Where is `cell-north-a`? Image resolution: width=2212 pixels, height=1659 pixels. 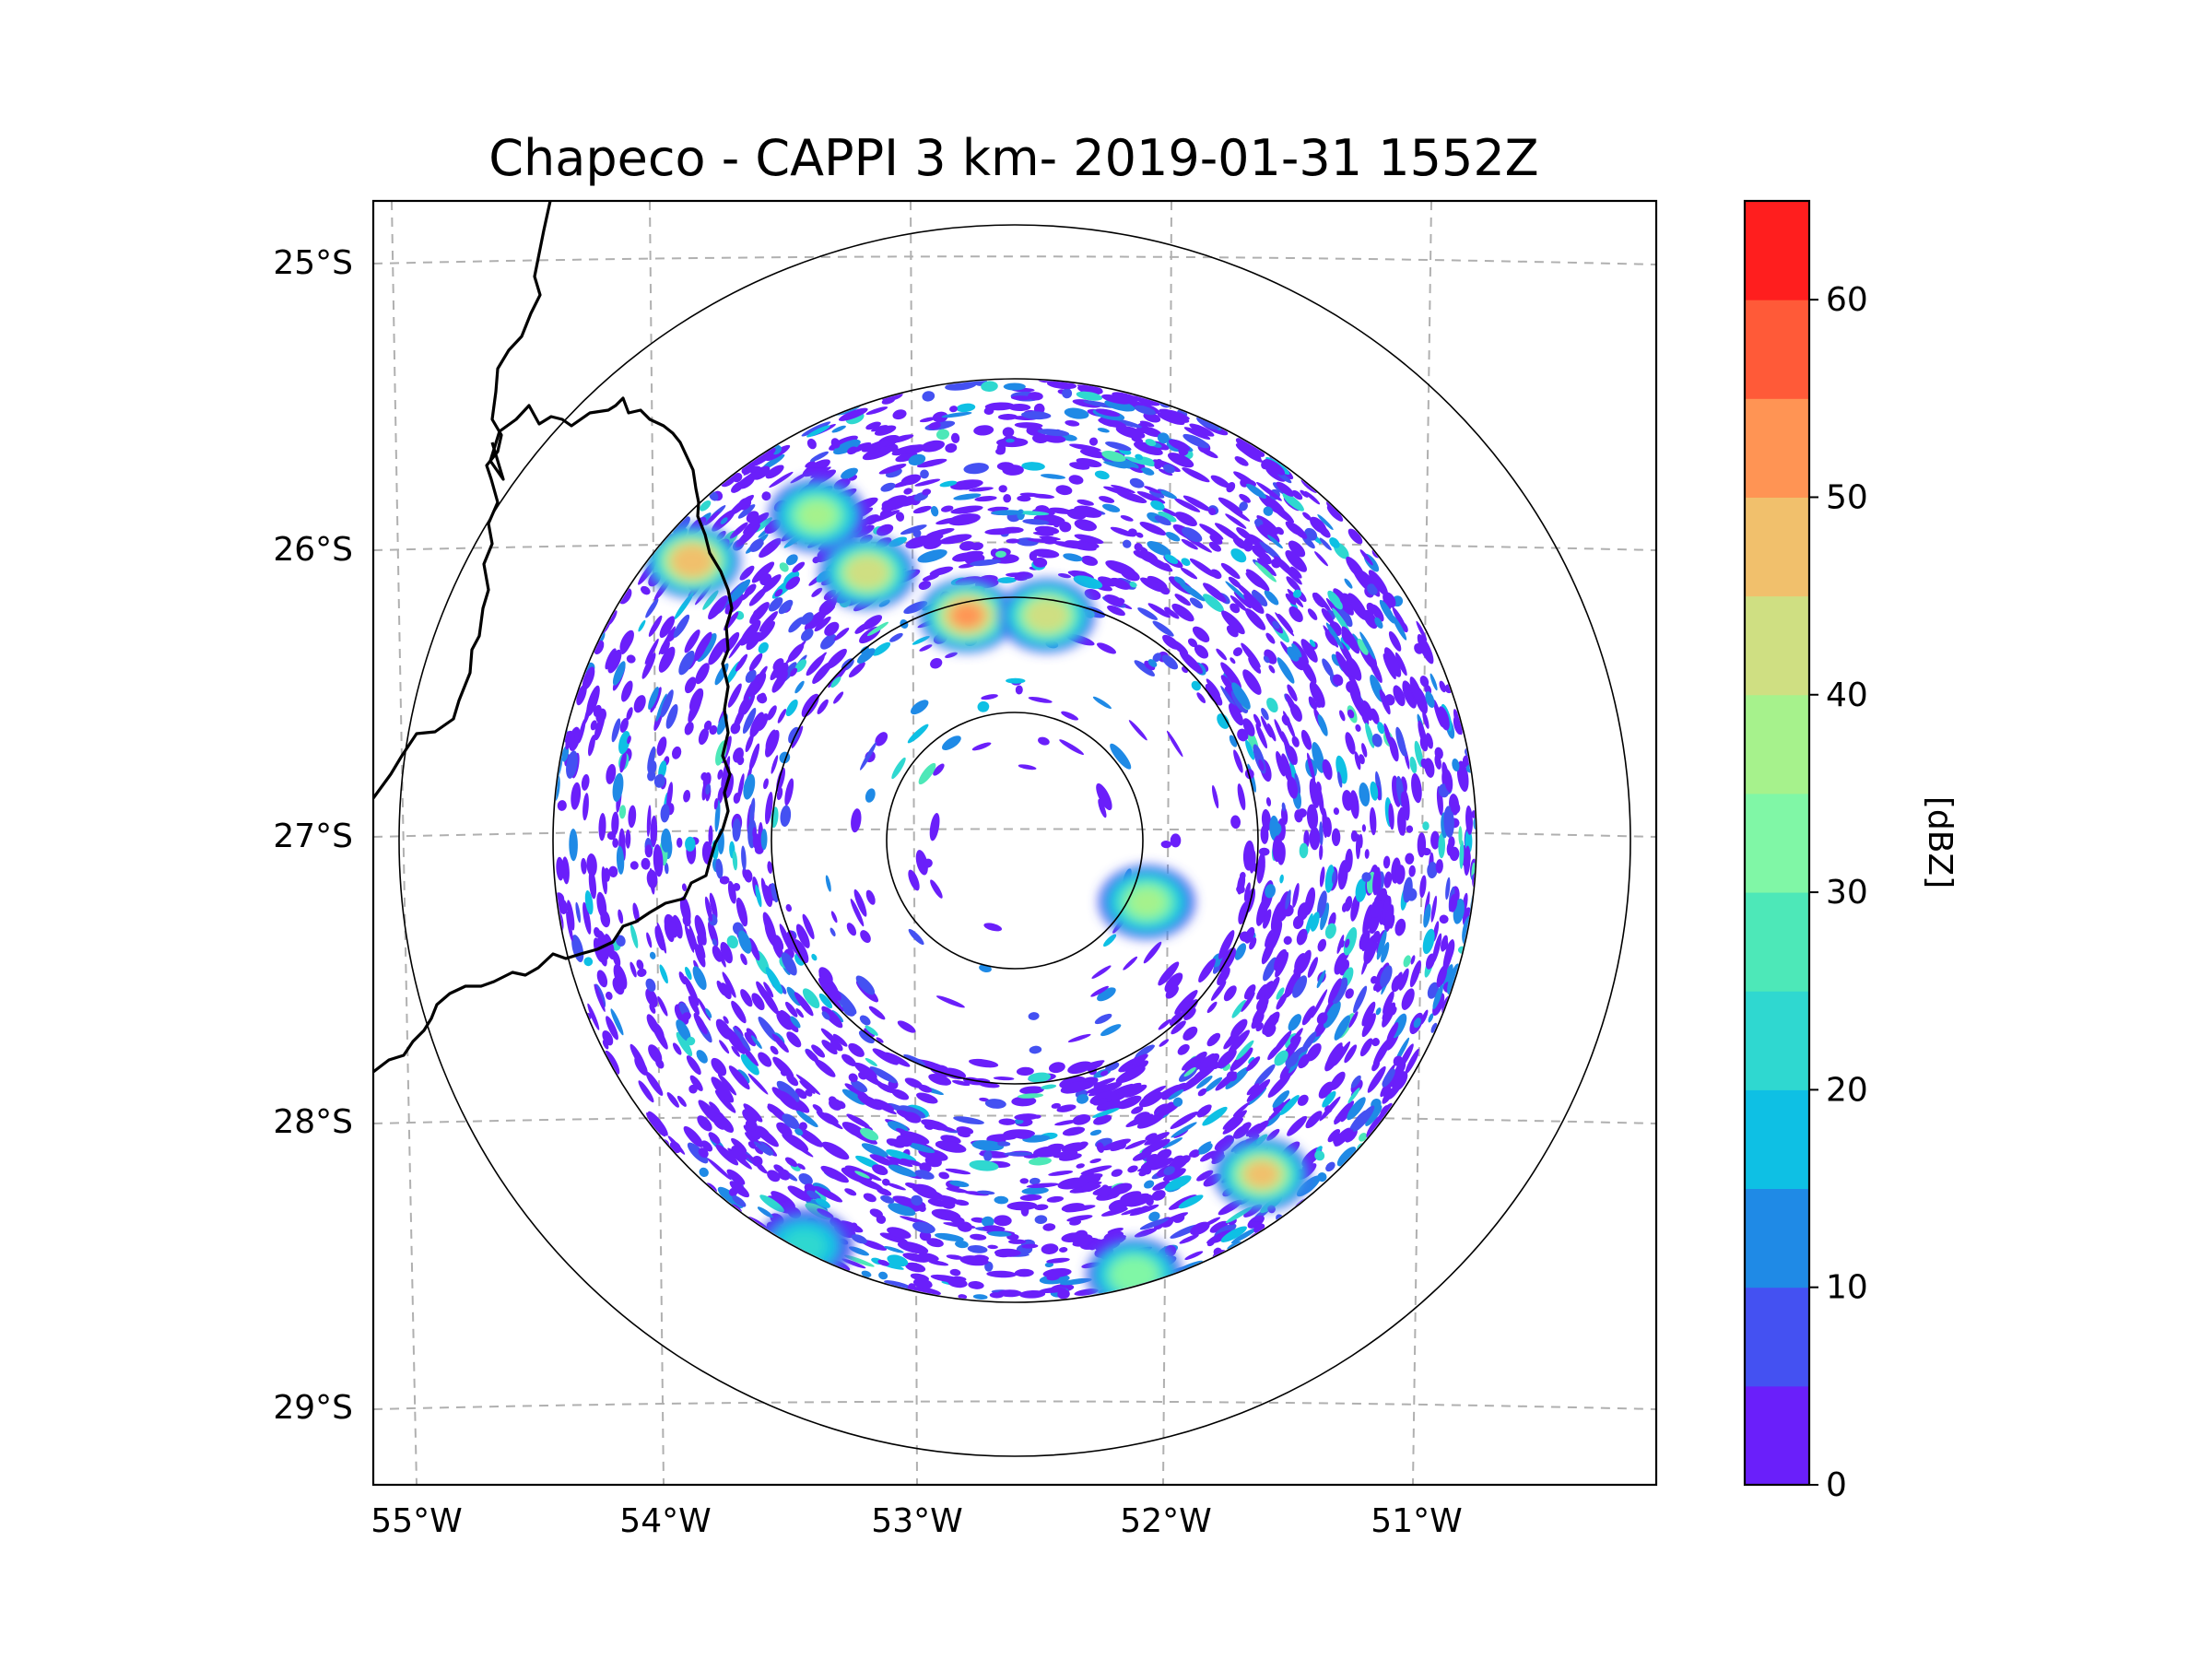 cell-north-a is located at coordinates (817, 514).